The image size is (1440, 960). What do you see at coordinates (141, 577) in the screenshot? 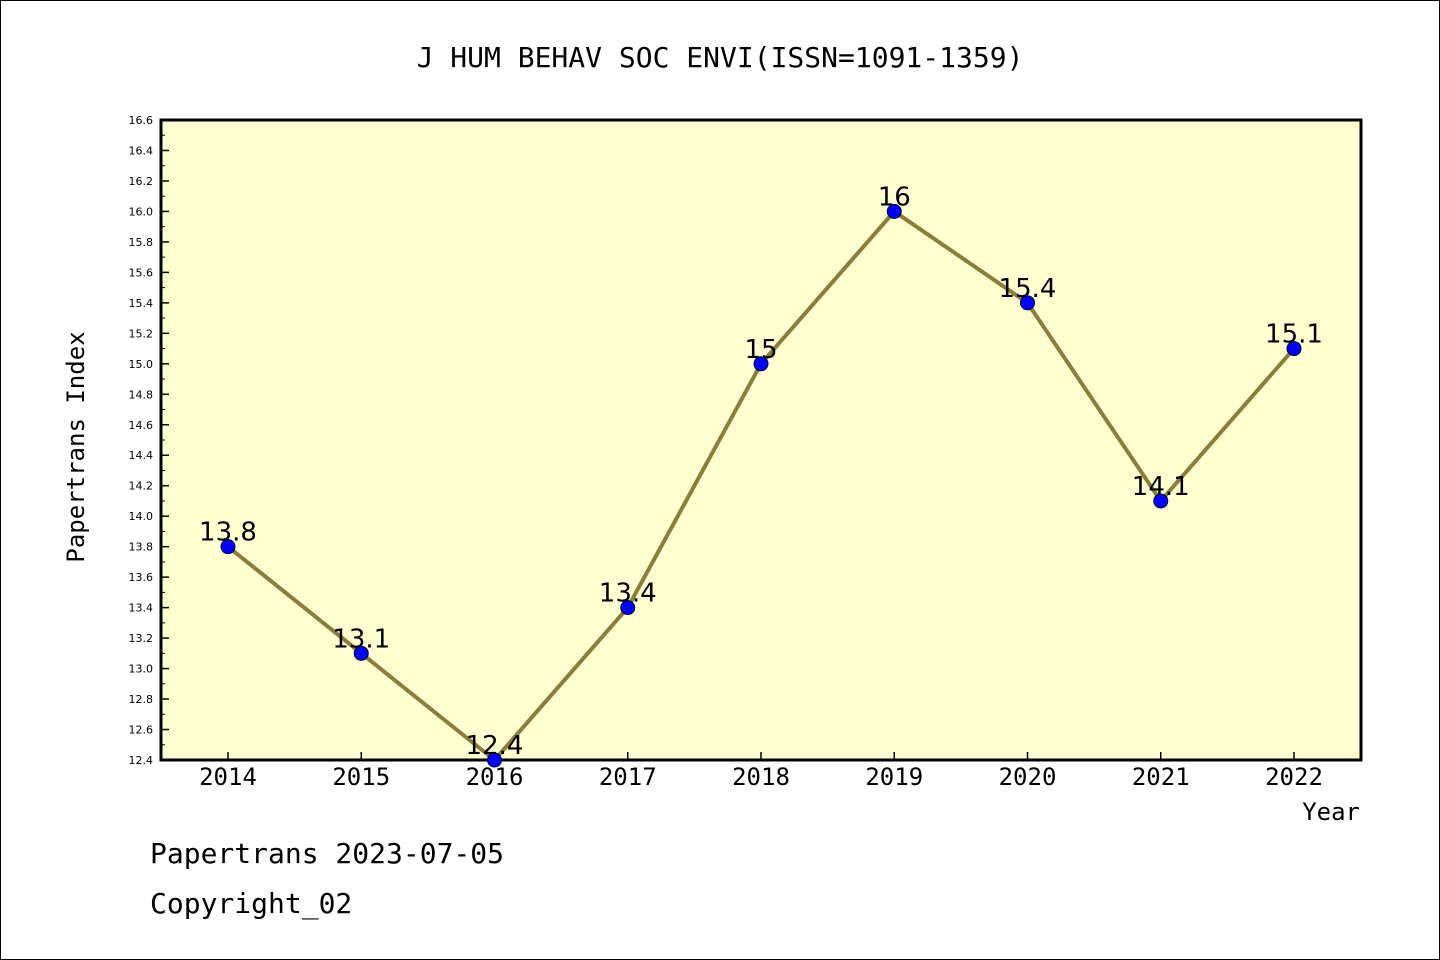
I see `y-tick-label: 13.6` at bounding box center [141, 577].